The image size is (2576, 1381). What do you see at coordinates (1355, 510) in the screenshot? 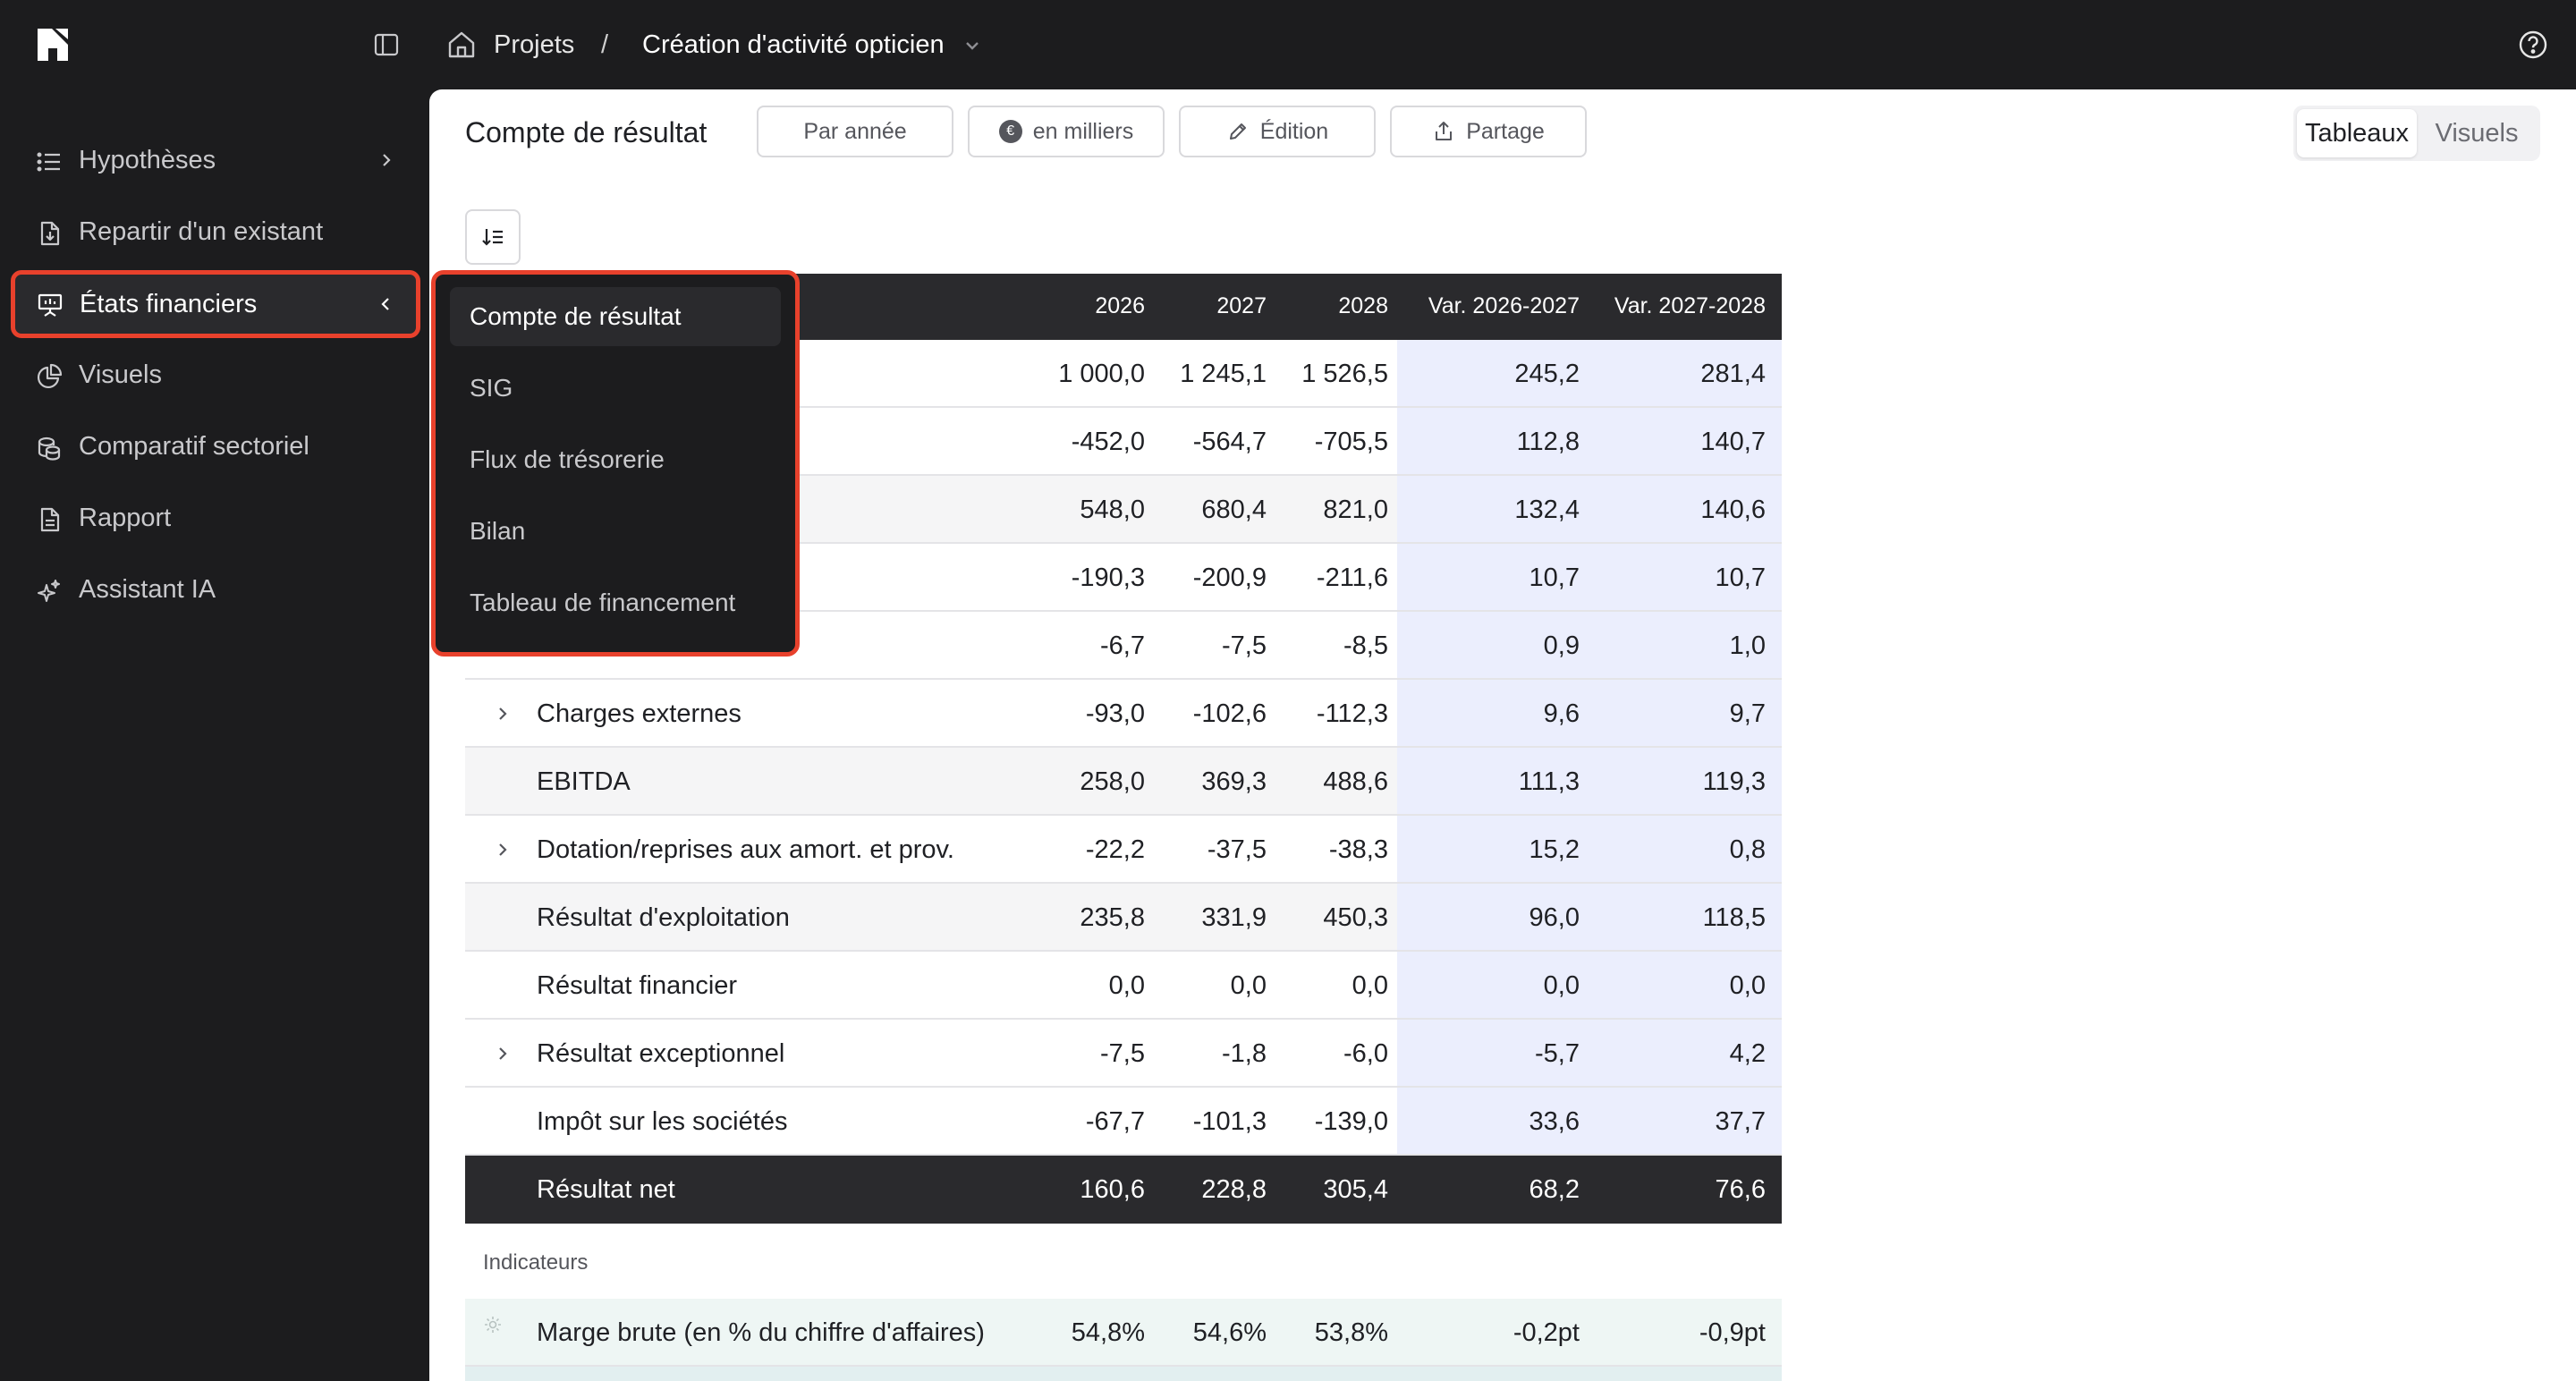
I see `cell-value: 821,0` at bounding box center [1355, 510].